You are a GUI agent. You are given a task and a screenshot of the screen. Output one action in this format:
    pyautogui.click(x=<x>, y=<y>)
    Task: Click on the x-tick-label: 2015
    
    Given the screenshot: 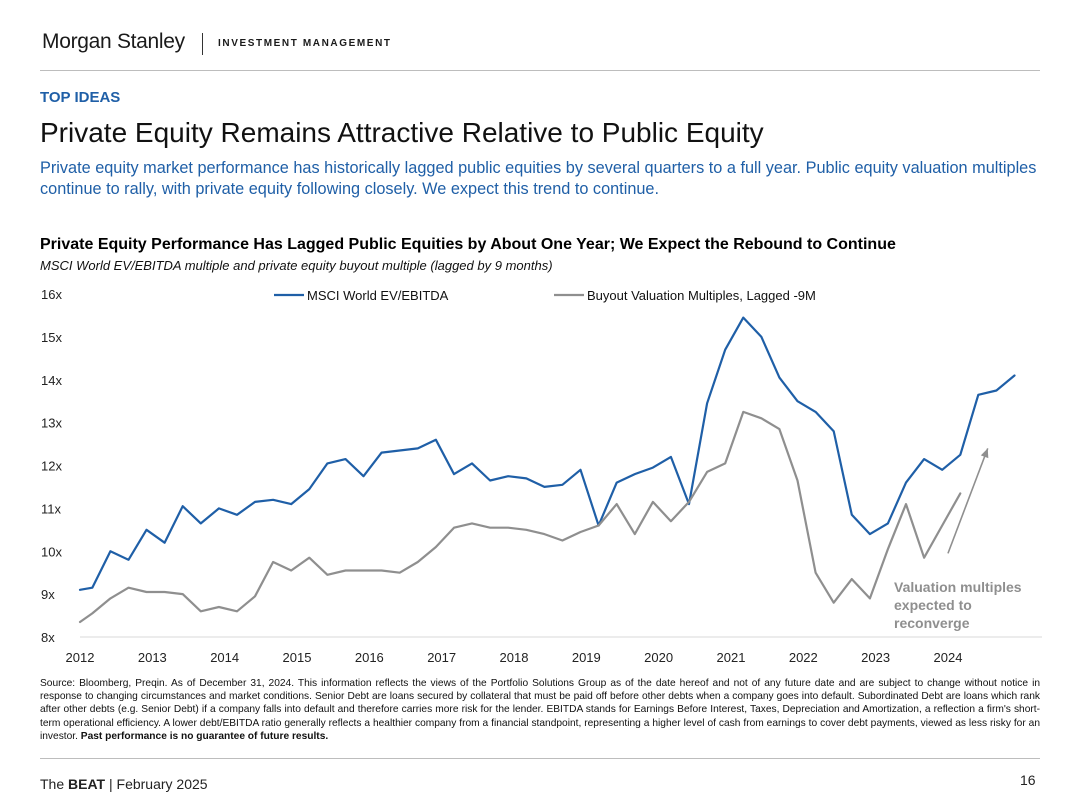 What is the action you would take?
    pyautogui.click(x=297, y=657)
    